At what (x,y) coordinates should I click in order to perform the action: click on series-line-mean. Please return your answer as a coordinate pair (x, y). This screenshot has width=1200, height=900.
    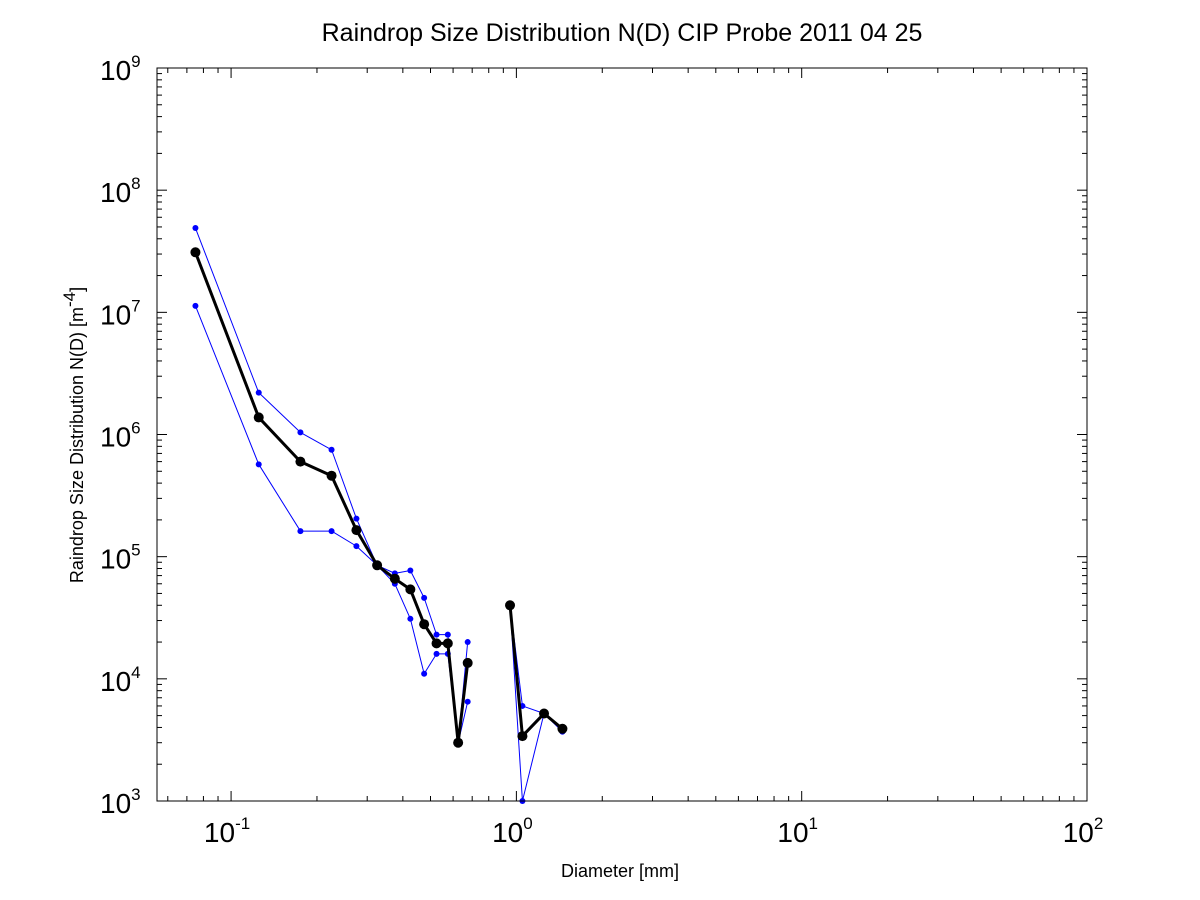
    Looking at the image, I should click on (536, 671).